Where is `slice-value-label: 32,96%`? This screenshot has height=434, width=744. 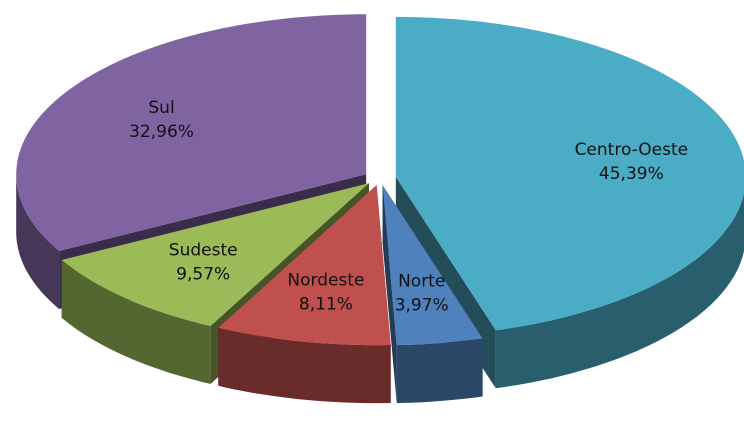
slice-value-label: 32,96% is located at coordinates (161, 132).